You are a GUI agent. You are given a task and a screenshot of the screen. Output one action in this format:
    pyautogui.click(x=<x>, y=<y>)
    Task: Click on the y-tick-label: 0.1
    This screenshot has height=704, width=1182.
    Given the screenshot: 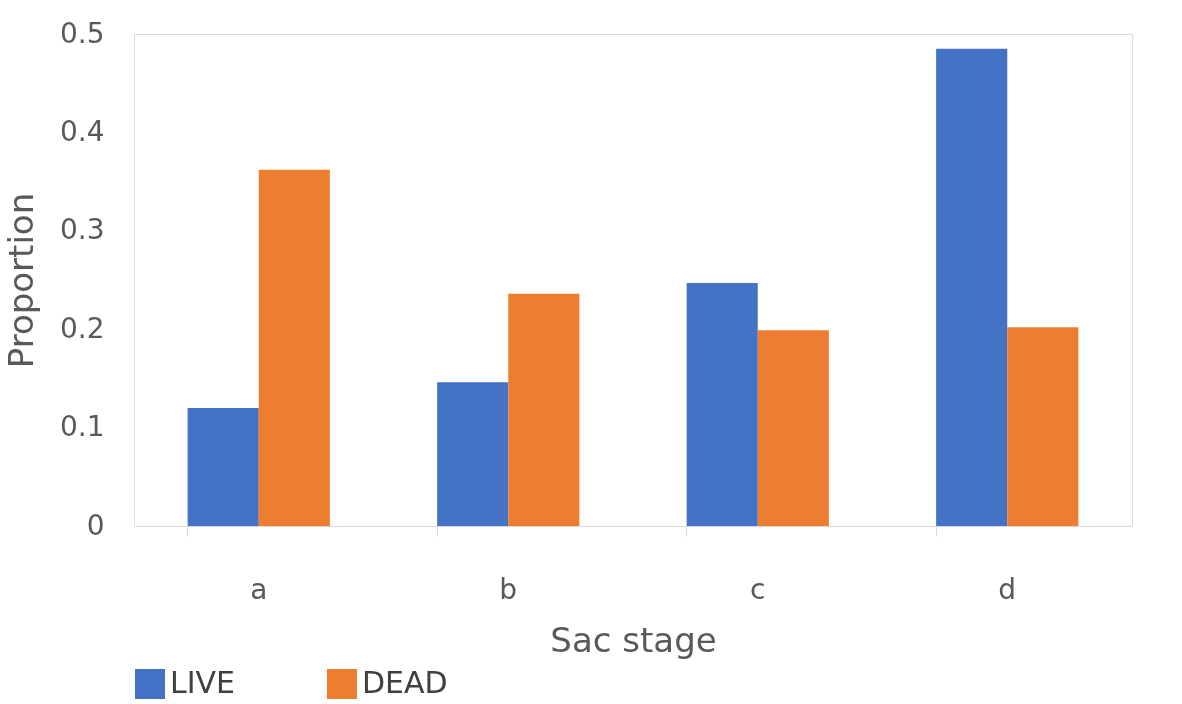 What is the action you would take?
    pyautogui.click(x=82, y=427)
    